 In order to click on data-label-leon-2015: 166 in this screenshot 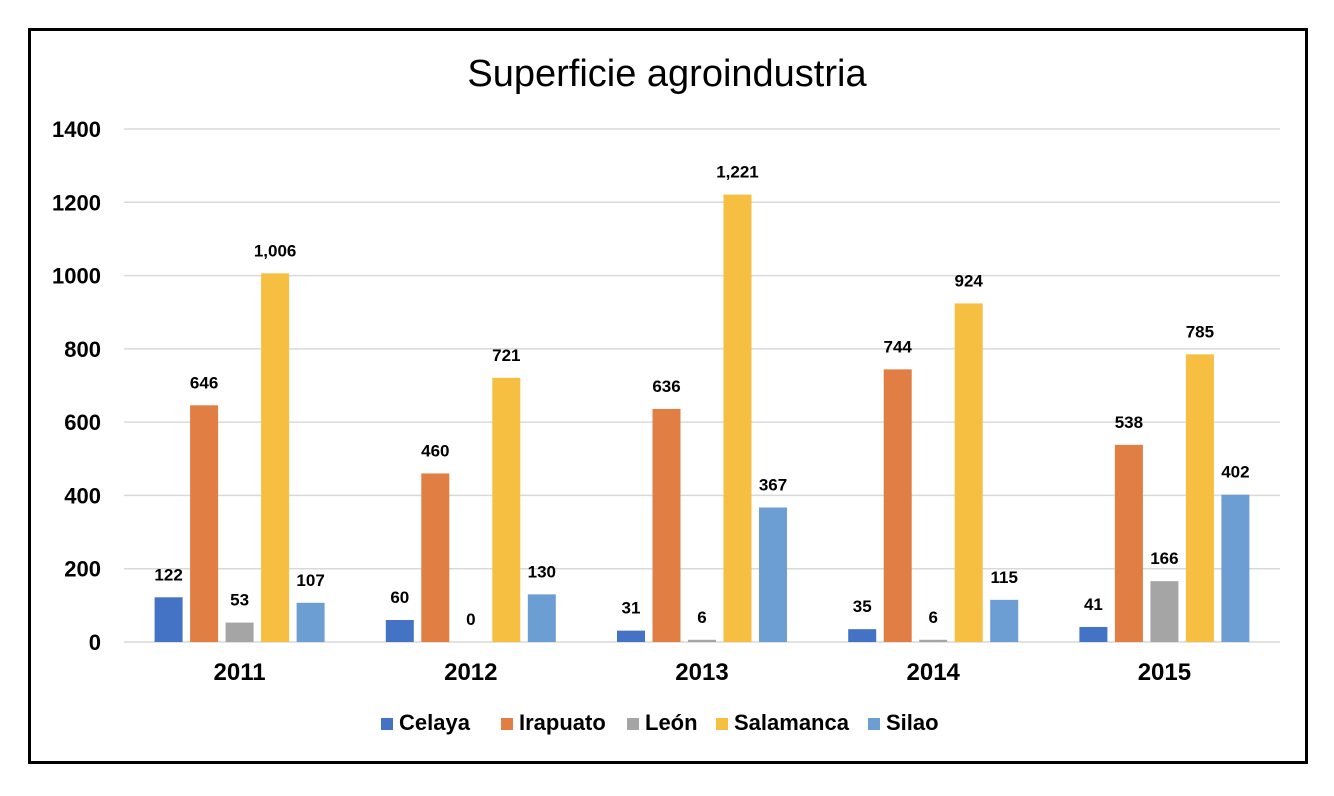, I will do `click(1164, 558)`.